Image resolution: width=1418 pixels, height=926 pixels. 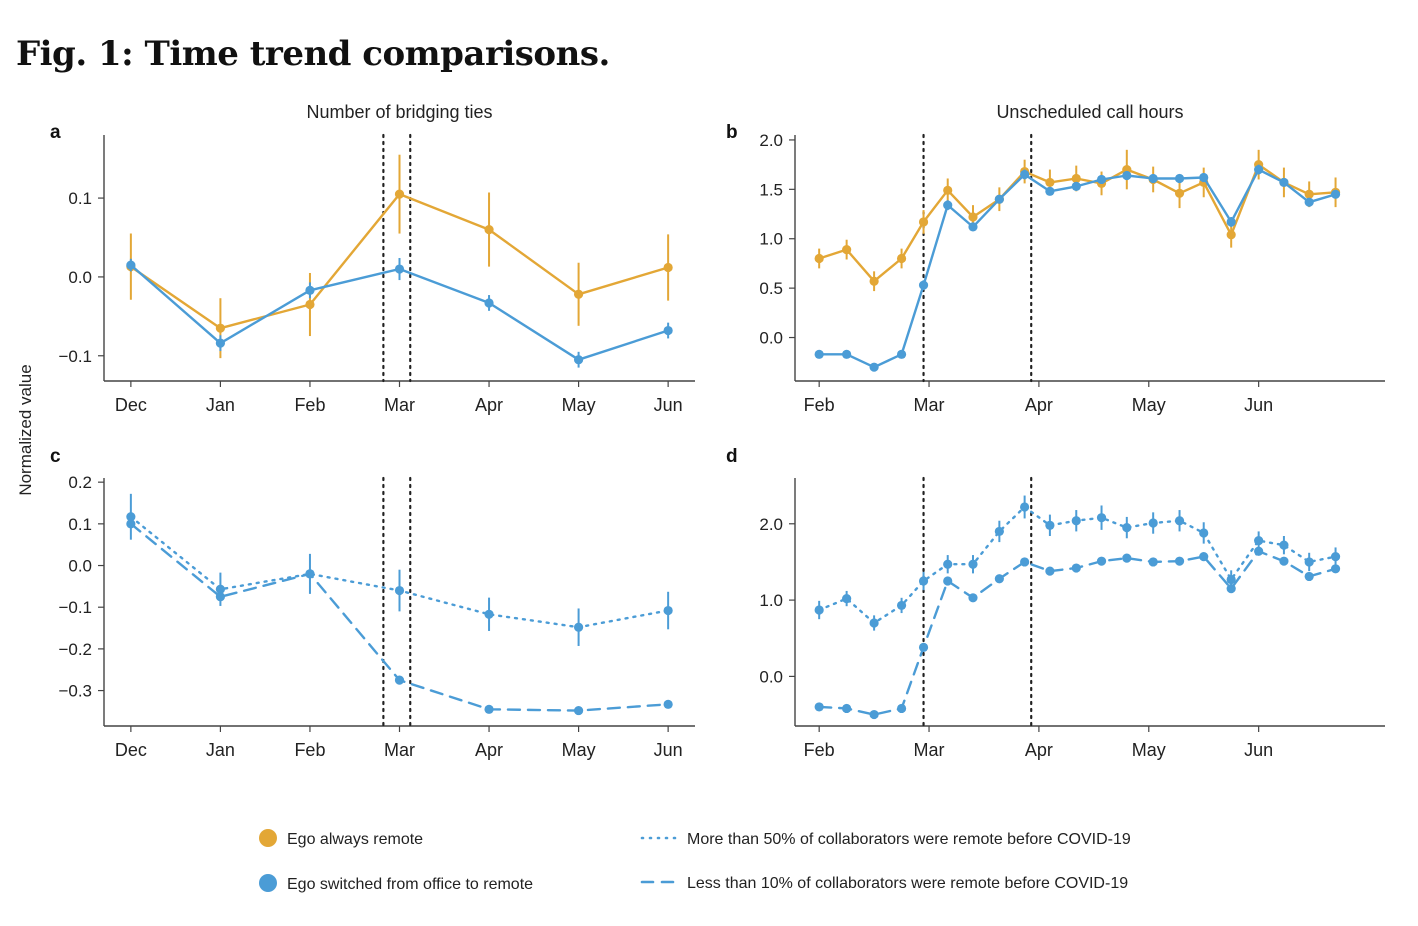 I want to click on y-tick-label-b: 1.0, so click(x=771, y=239).